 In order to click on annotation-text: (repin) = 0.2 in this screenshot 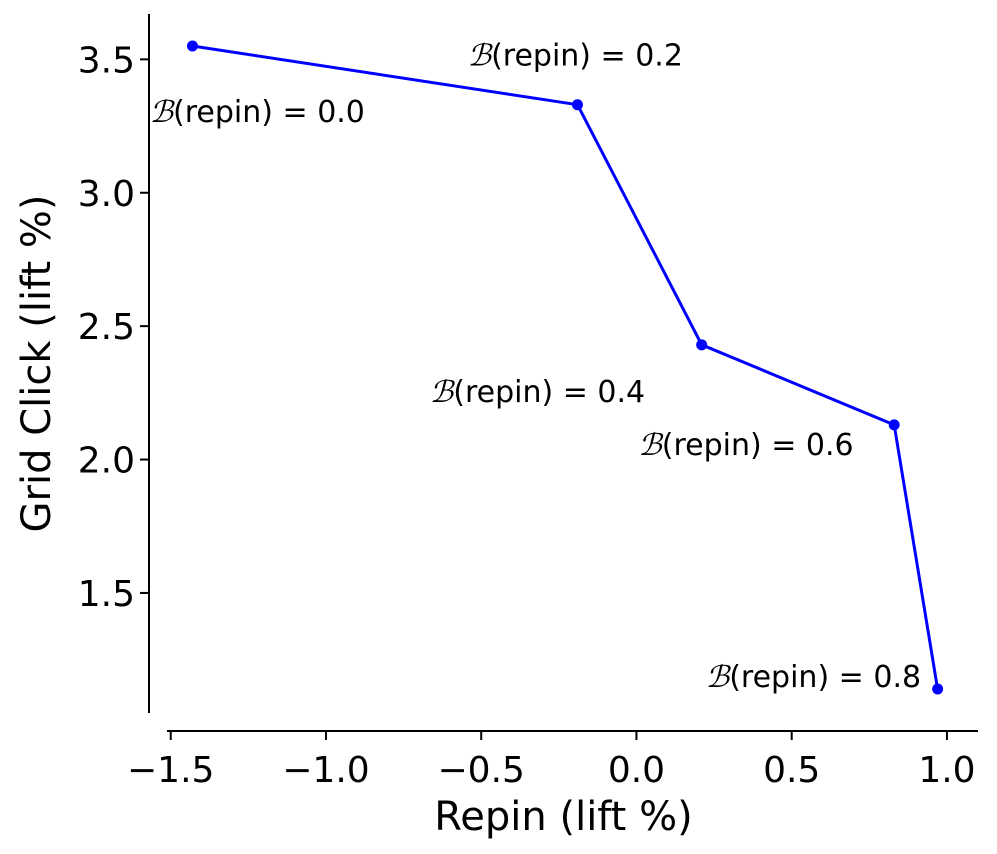, I will do `click(587, 56)`.